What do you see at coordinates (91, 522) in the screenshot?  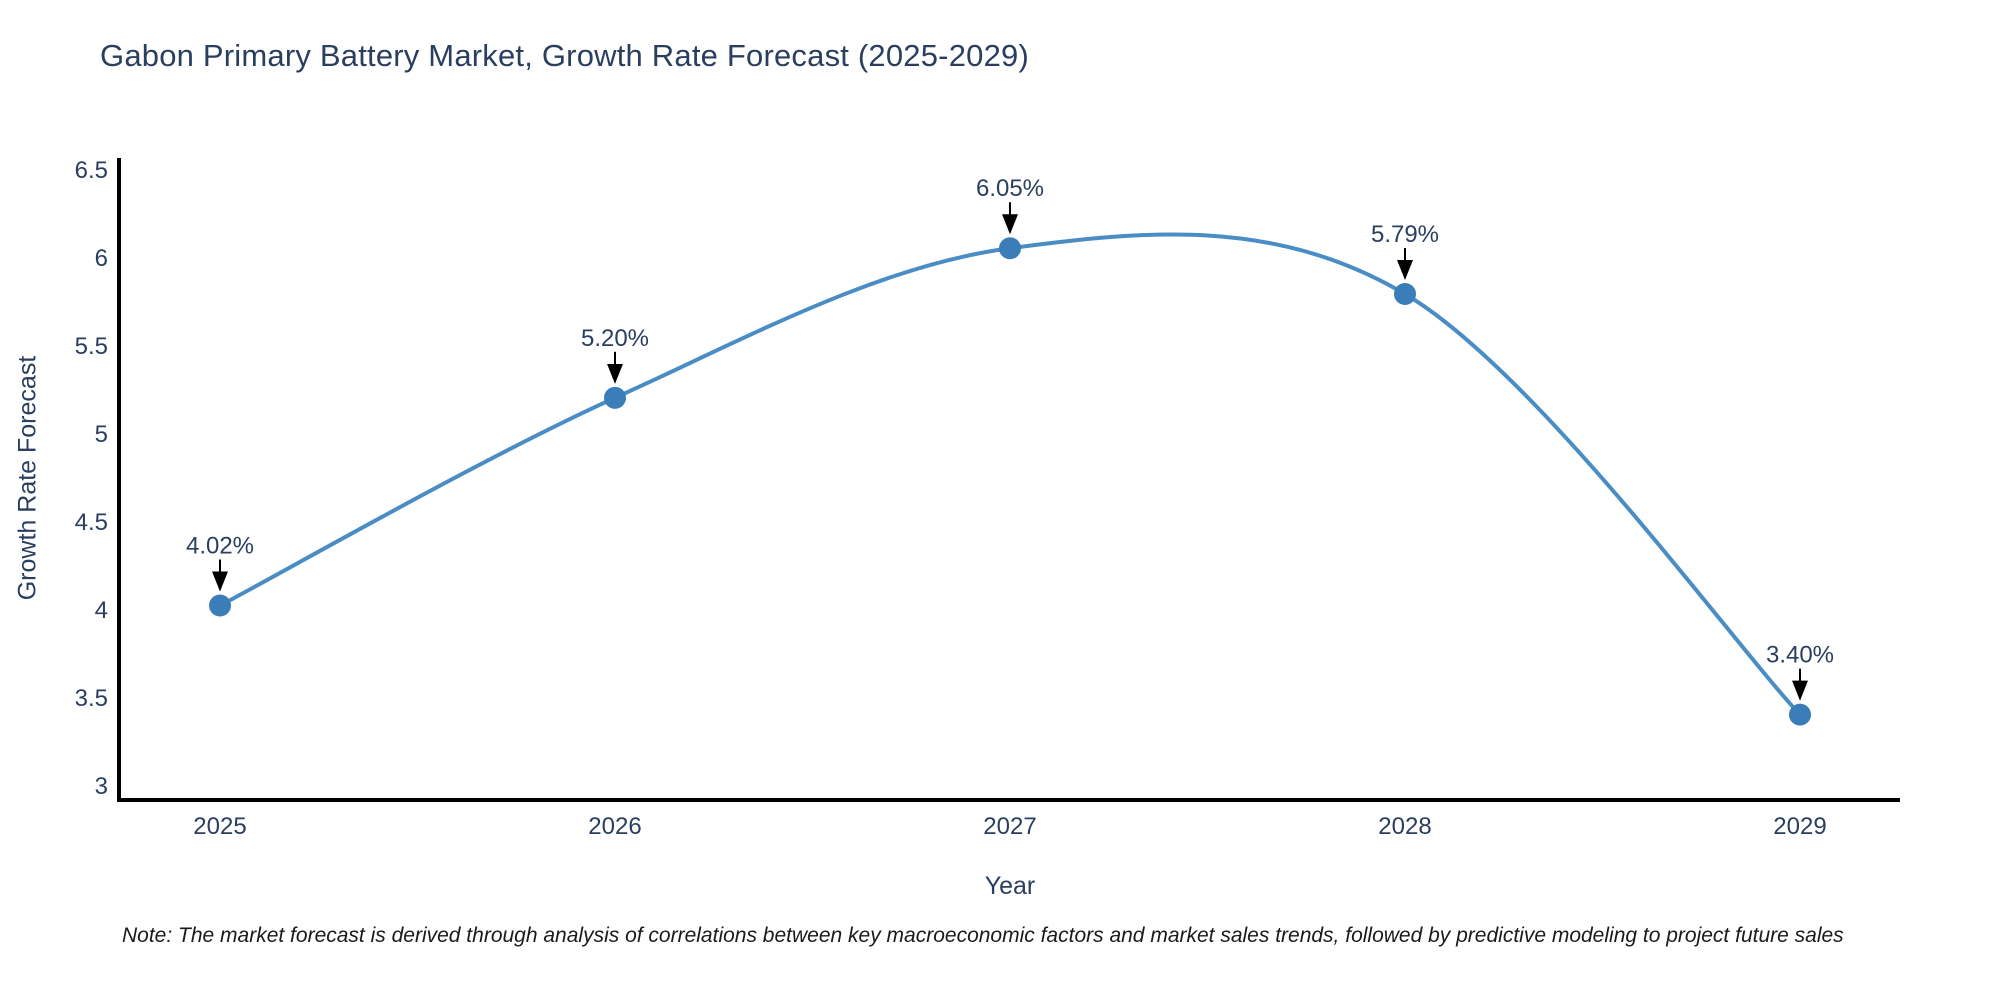 I see `y-tick-label: 4.5` at bounding box center [91, 522].